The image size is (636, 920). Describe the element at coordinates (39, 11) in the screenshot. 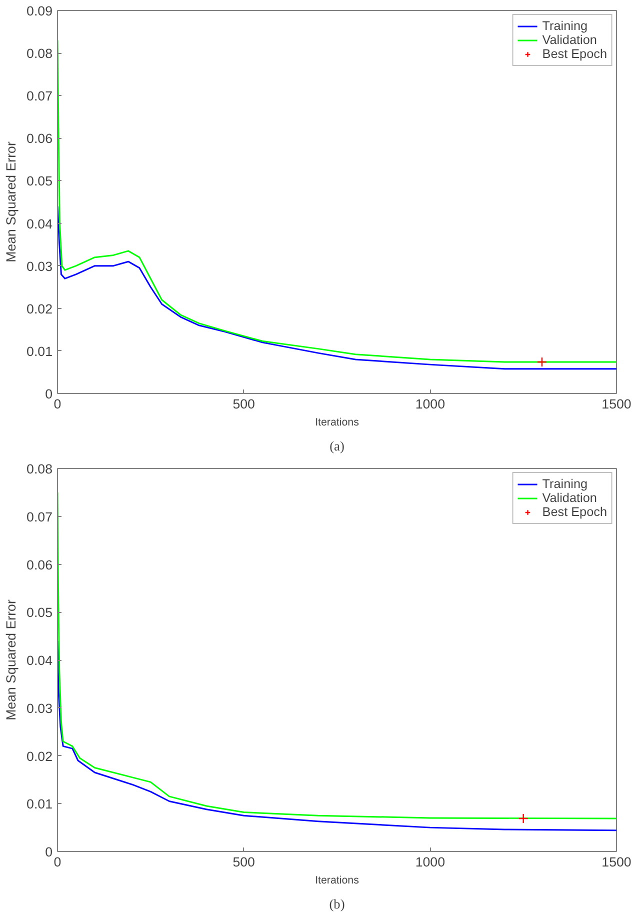

I see `y-tick-label: 0.09` at that location.